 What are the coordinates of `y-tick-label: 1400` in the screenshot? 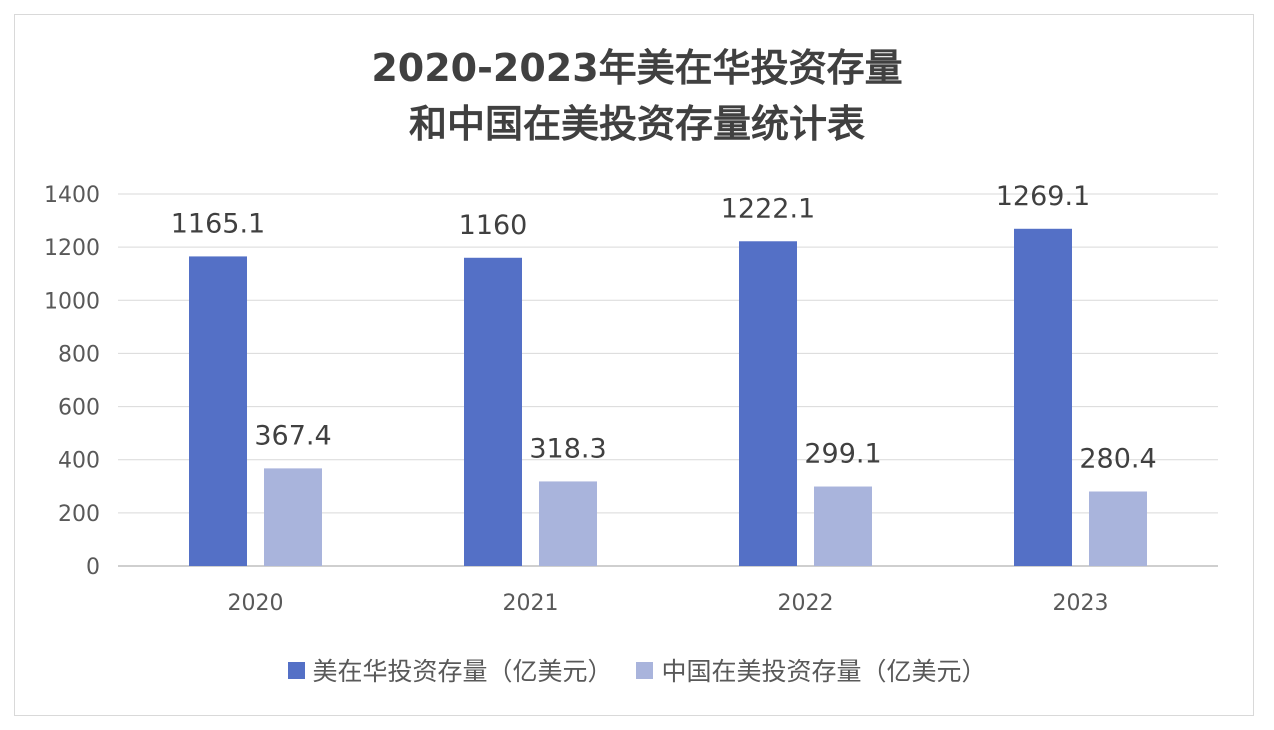 It's located at (72, 195).